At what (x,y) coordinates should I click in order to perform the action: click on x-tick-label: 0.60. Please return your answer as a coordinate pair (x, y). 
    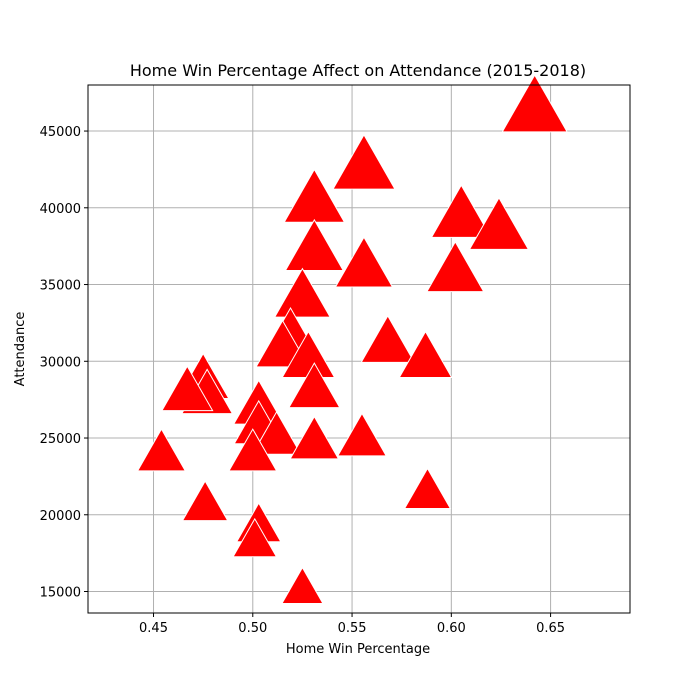
    Looking at the image, I should click on (451, 628).